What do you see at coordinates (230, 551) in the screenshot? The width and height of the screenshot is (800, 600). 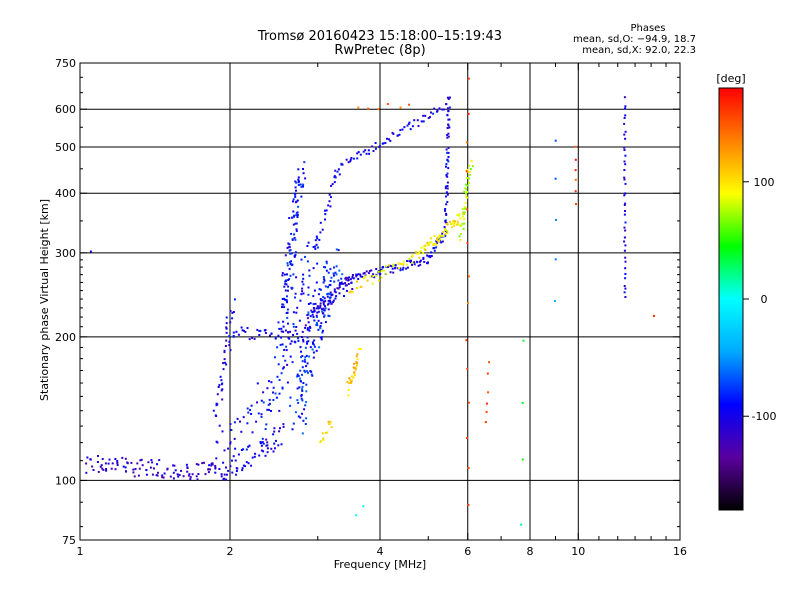 I see `x-tick-label: 2` at bounding box center [230, 551].